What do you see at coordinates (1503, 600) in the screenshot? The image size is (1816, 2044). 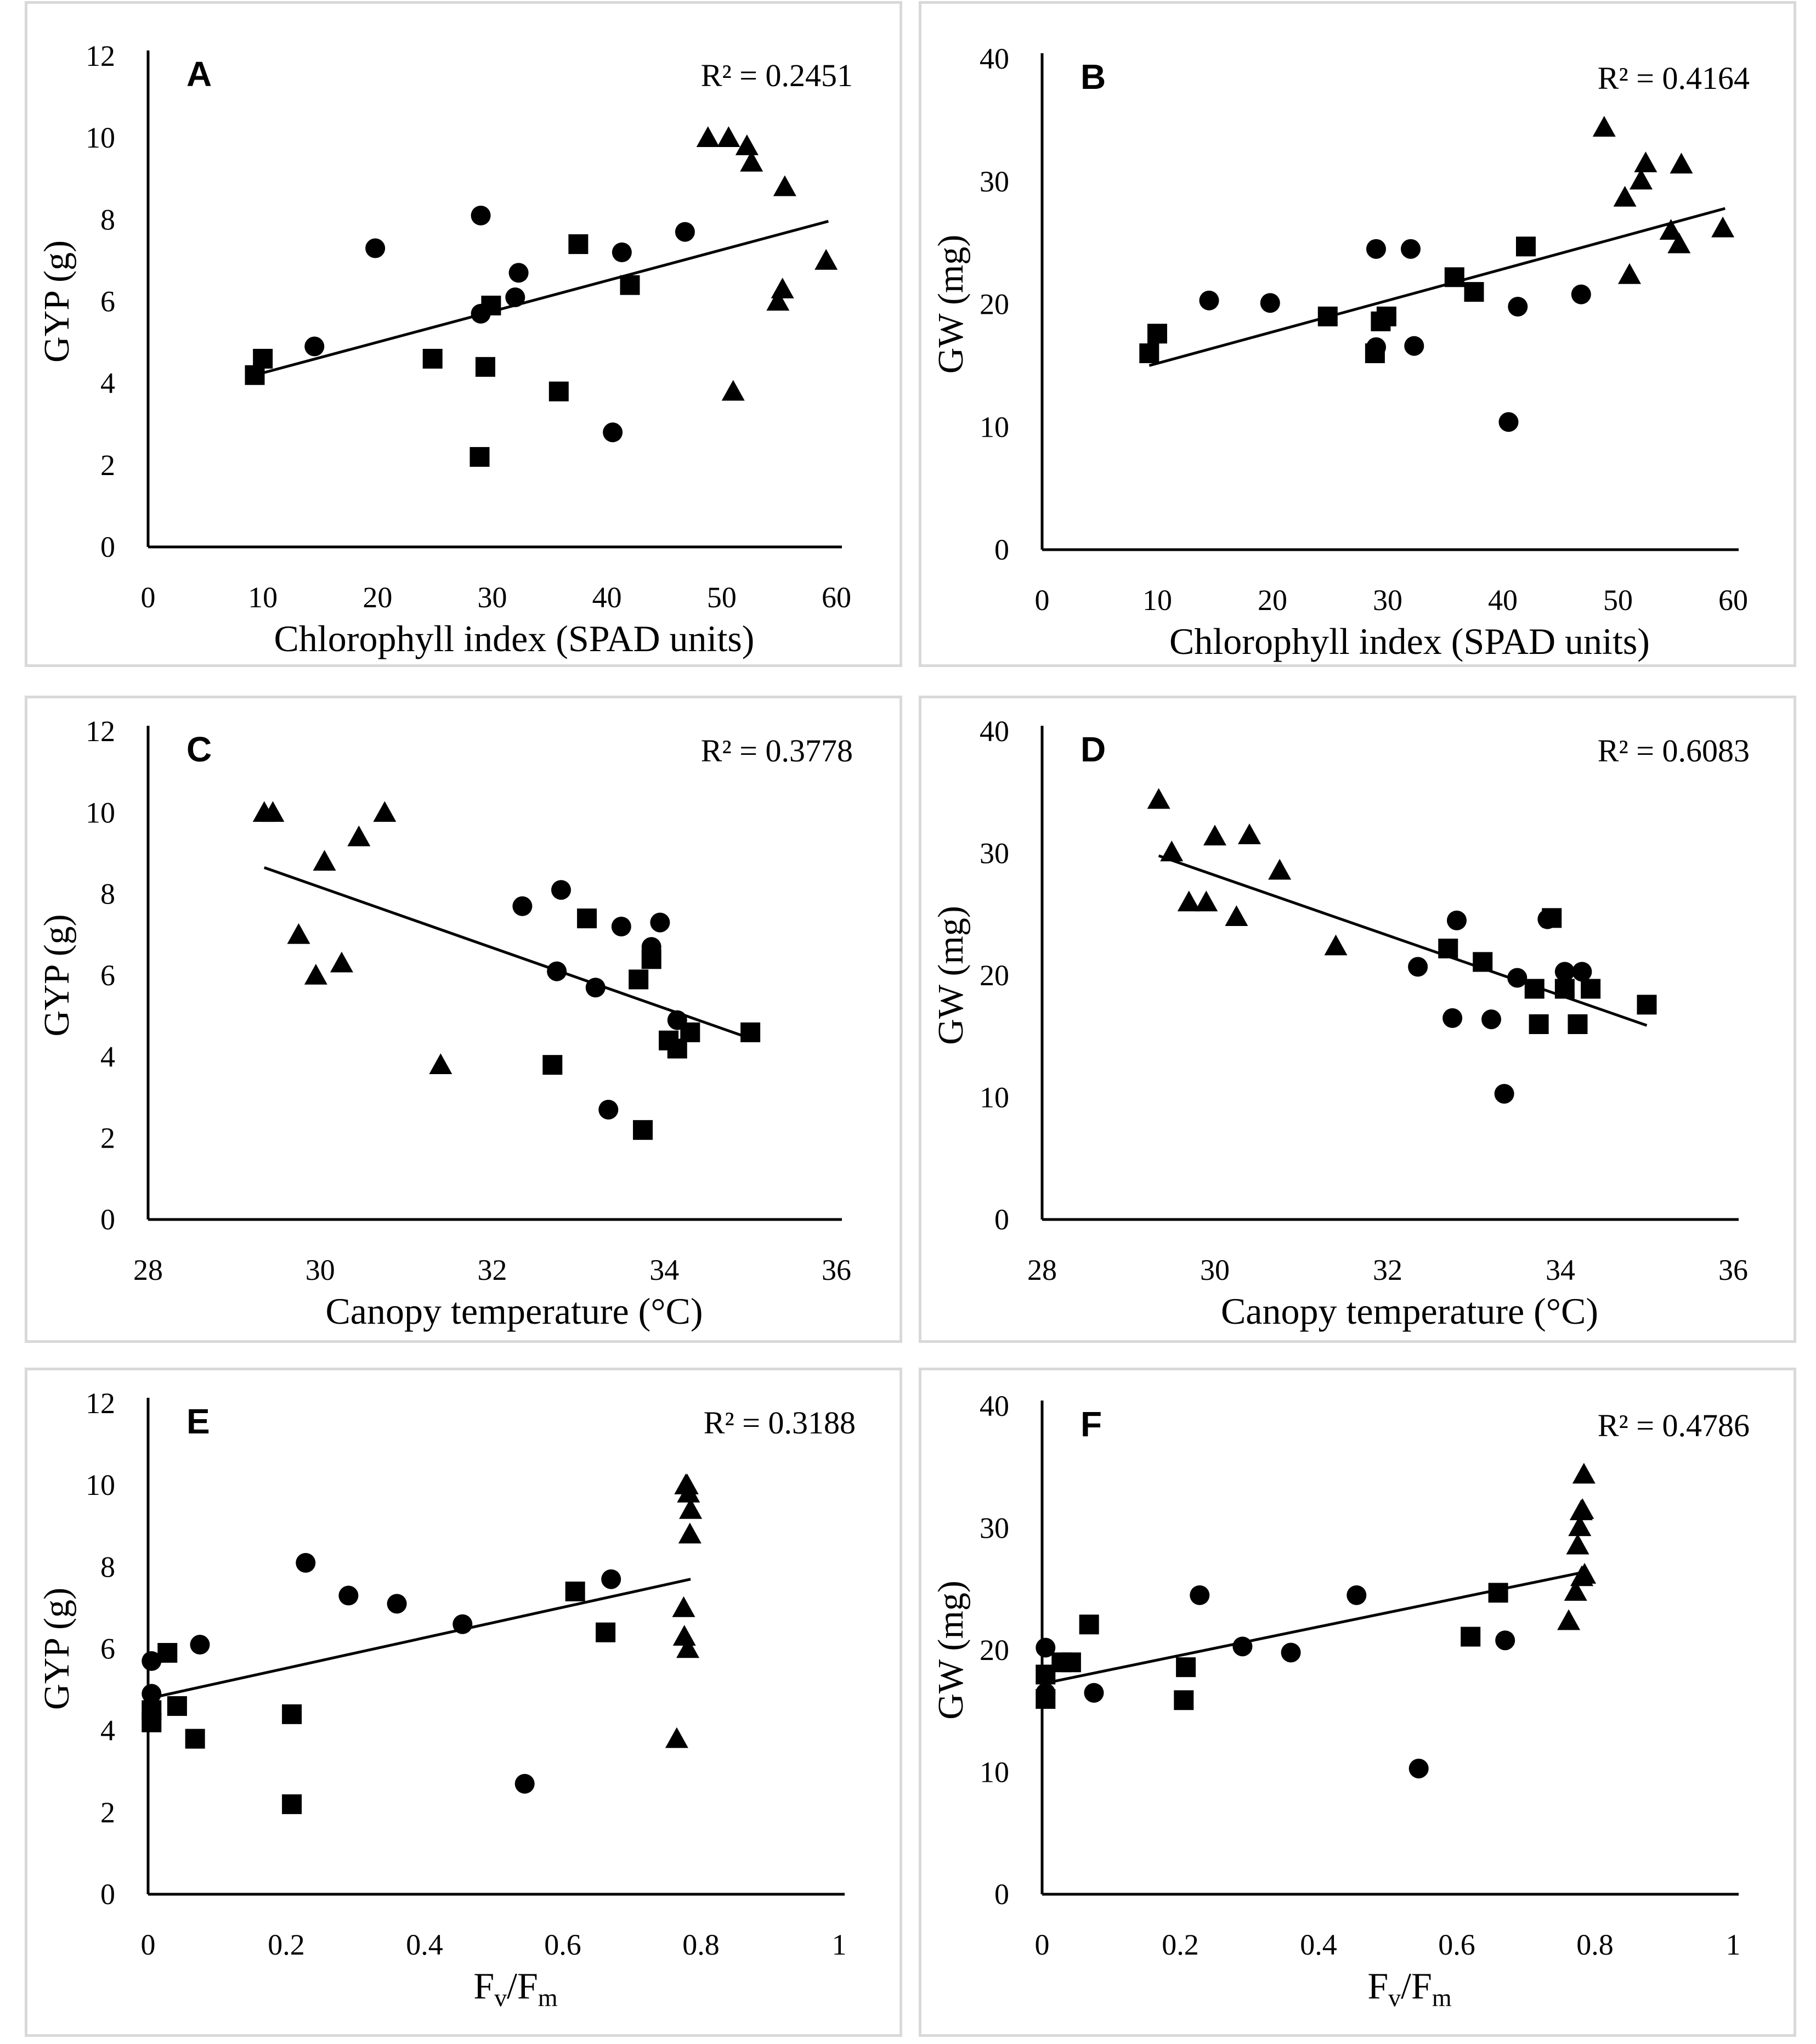 I see `x-tick-label: 40` at bounding box center [1503, 600].